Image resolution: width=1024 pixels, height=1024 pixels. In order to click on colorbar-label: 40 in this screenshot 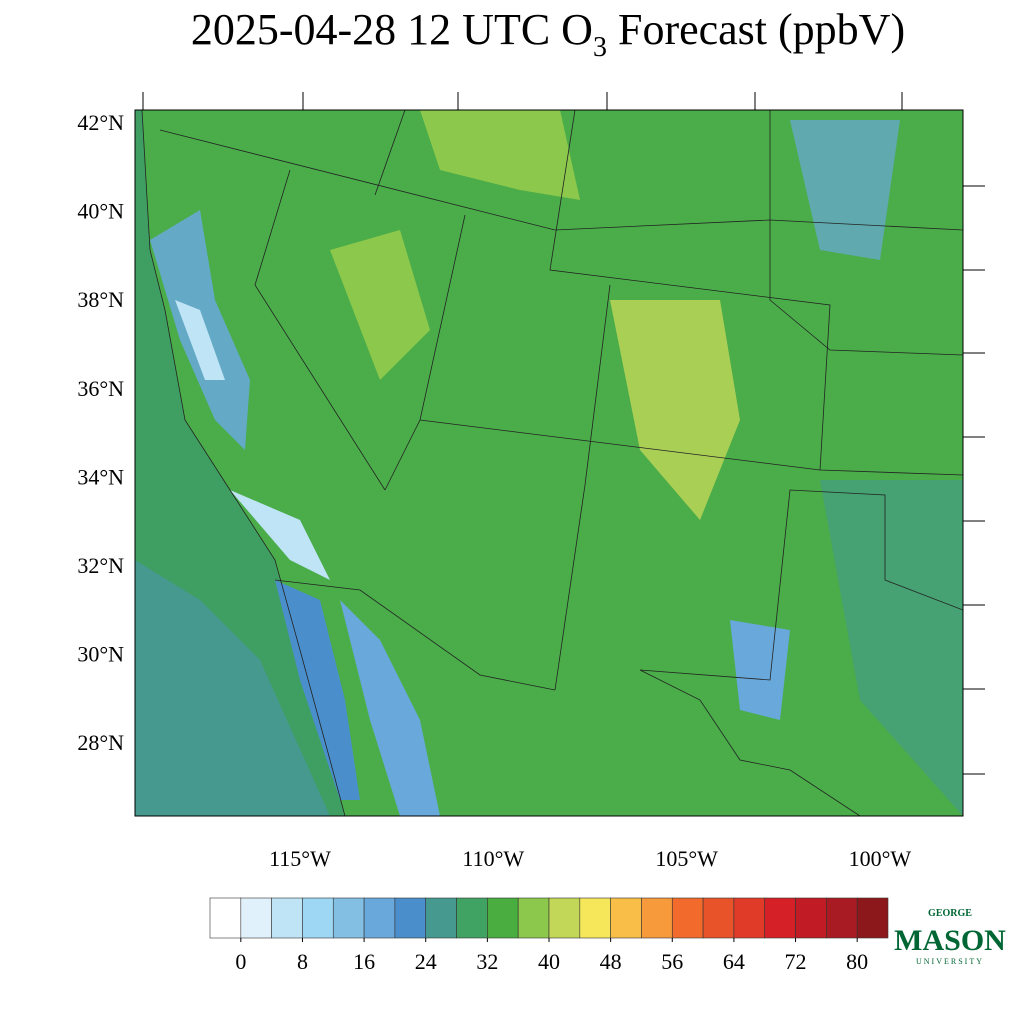, I will do `click(549, 961)`.